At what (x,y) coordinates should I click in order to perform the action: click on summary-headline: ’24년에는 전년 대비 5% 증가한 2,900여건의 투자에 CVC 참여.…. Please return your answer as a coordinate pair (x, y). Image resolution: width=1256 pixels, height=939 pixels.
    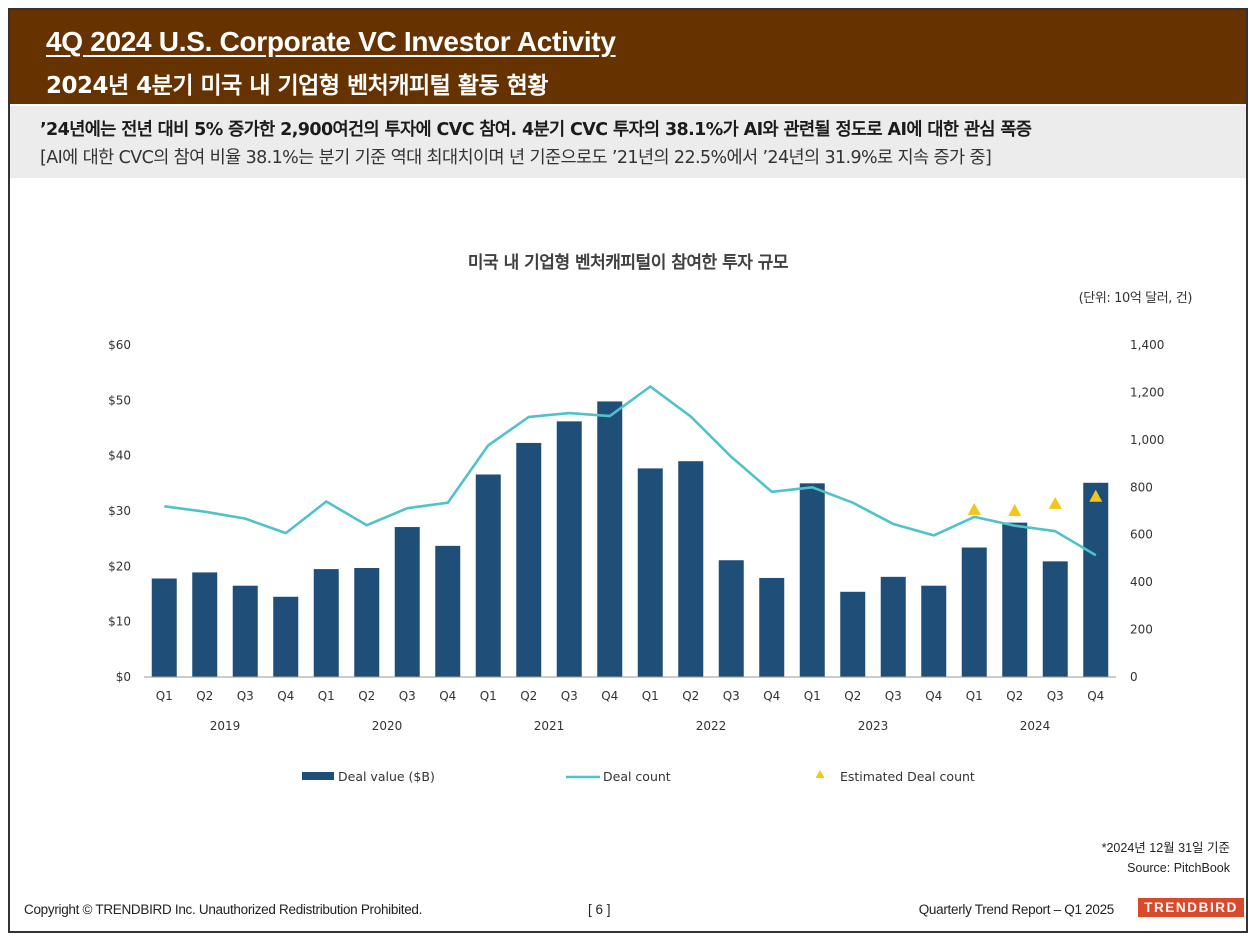
    Looking at the image, I should click on (536, 130).